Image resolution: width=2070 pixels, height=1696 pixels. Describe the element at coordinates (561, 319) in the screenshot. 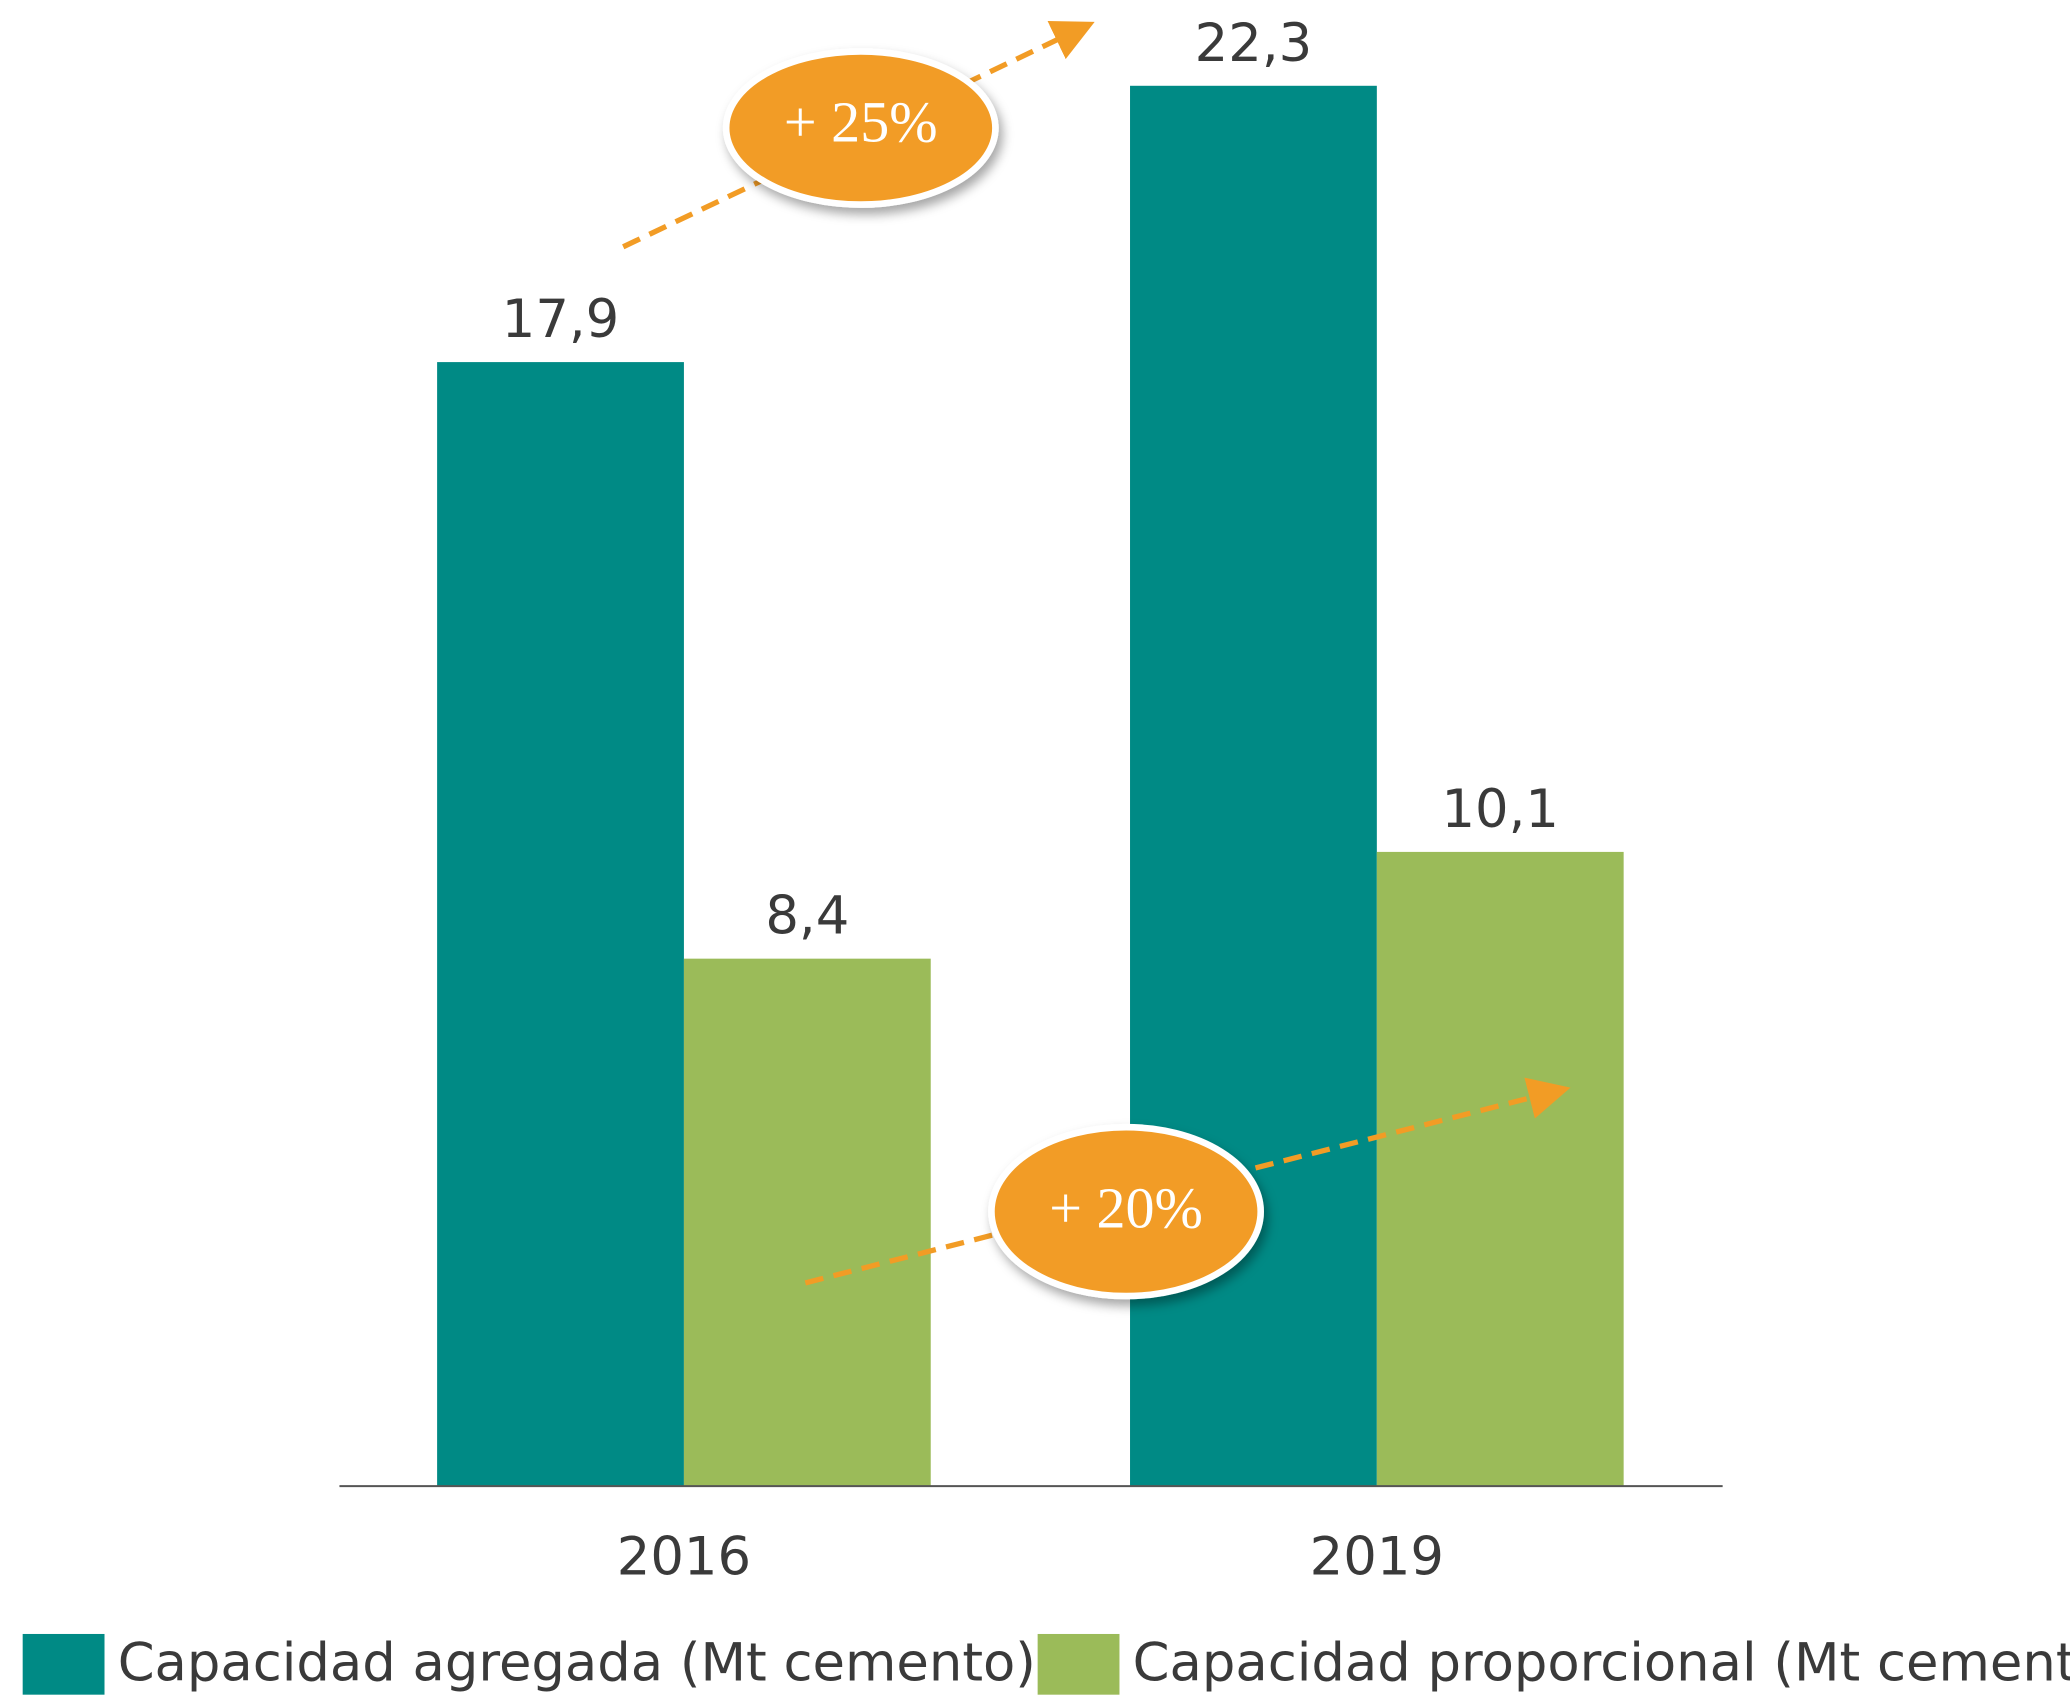

I see `value-label: 17,9` at that location.